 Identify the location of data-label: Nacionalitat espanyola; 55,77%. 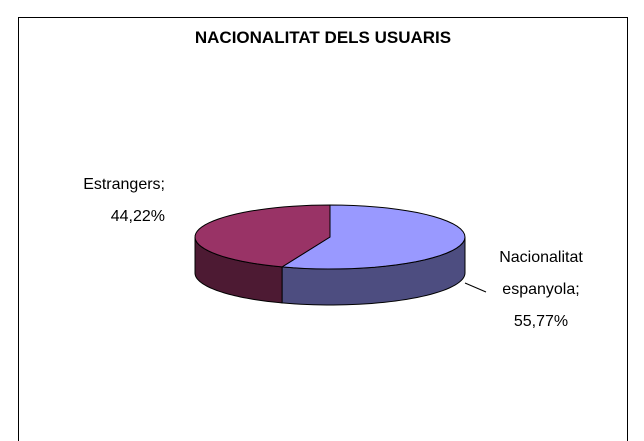
(541, 290).